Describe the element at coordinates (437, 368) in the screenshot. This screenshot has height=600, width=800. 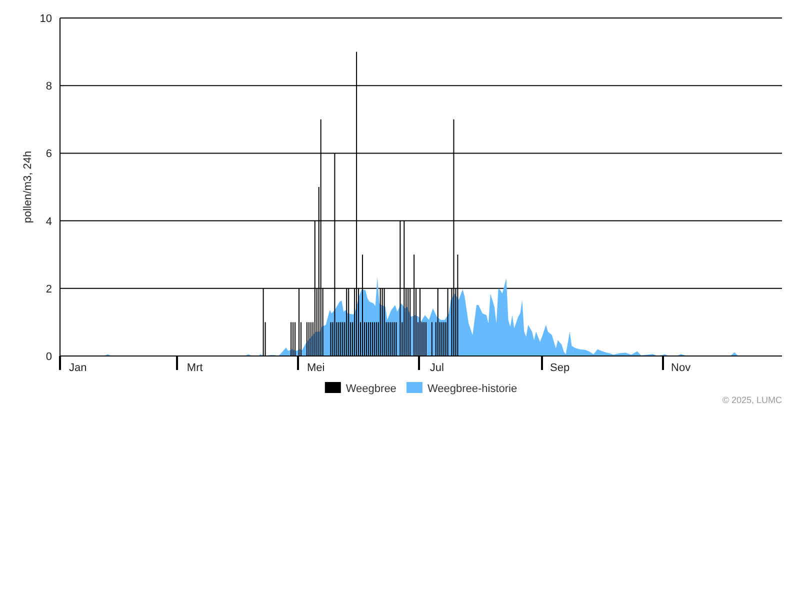
I see `x-tick-label: Jul` at that location.